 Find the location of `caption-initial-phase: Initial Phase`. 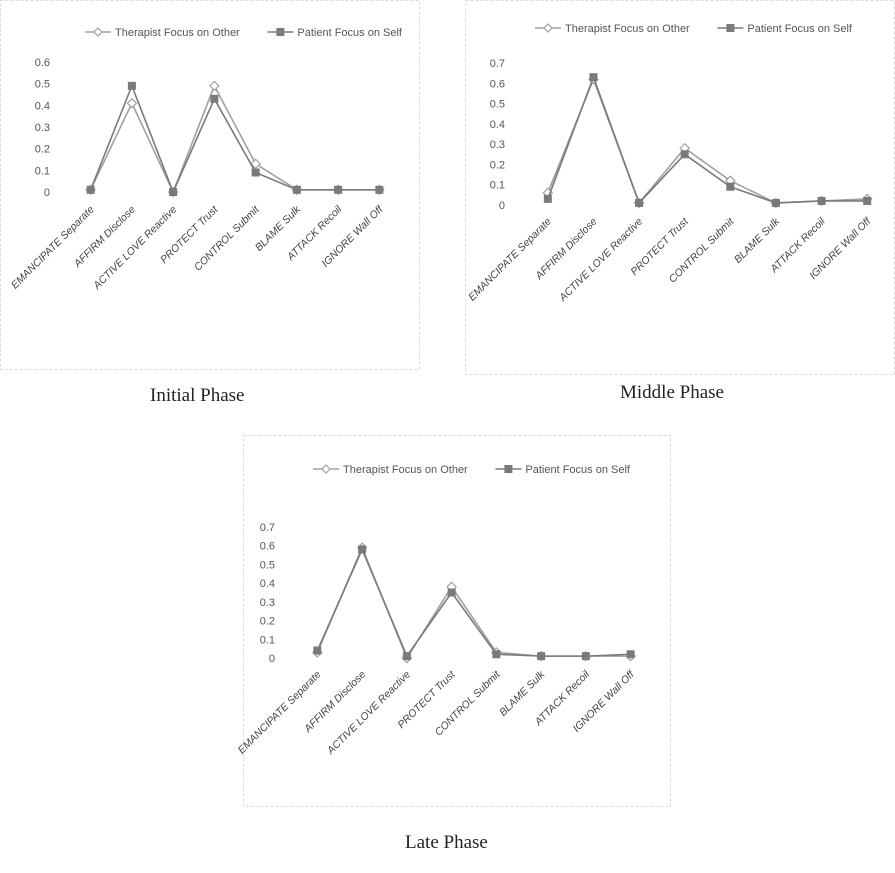

caption-initial-phase: Initial Phase is located at coordinates (197, 395).